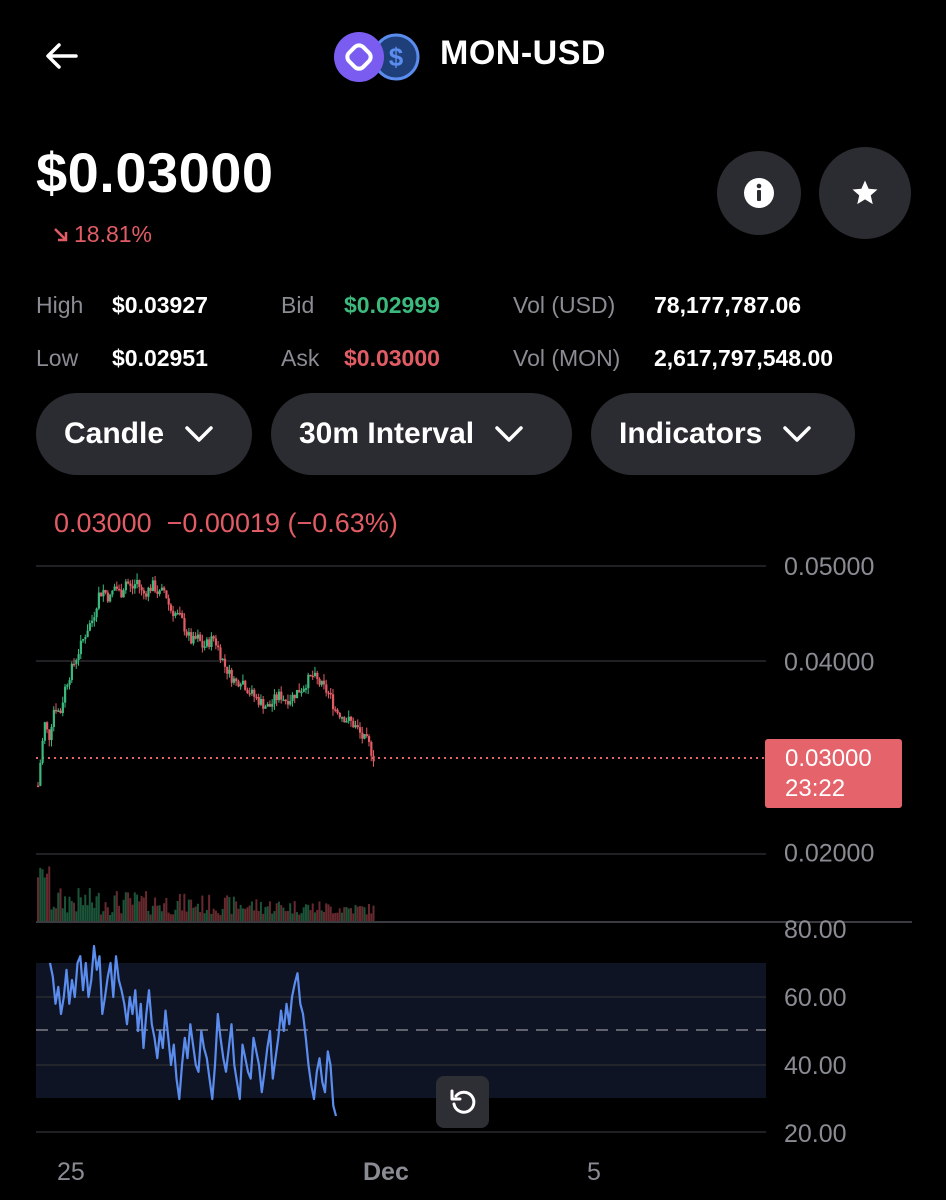  What do you see at coordinates (387, 433) in the screenshot?
I see `interval-label: 30m Interval` at bounding box center [387, 433].